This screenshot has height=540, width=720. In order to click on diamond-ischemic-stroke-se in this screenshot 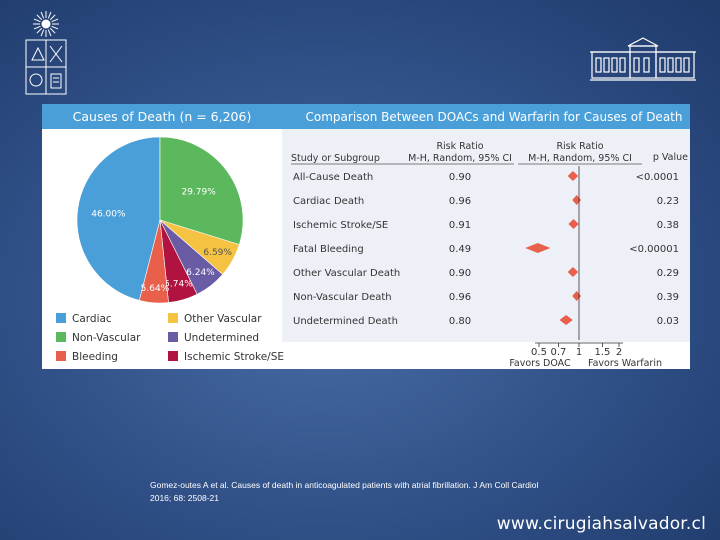, I will do `click(573, 224)`.